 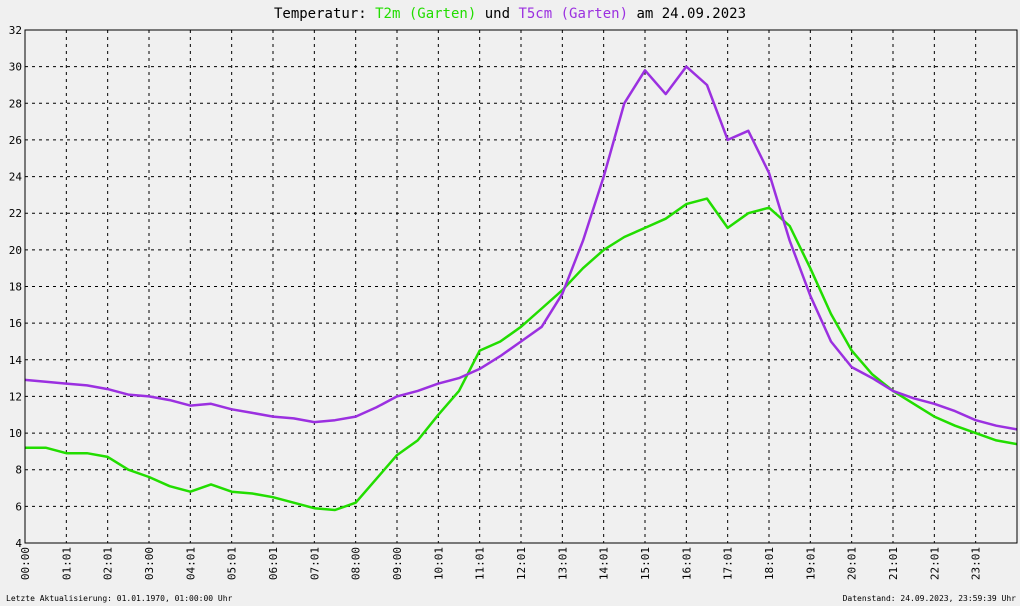 I want to click on title-middle: und, so click(x=502, y=14).